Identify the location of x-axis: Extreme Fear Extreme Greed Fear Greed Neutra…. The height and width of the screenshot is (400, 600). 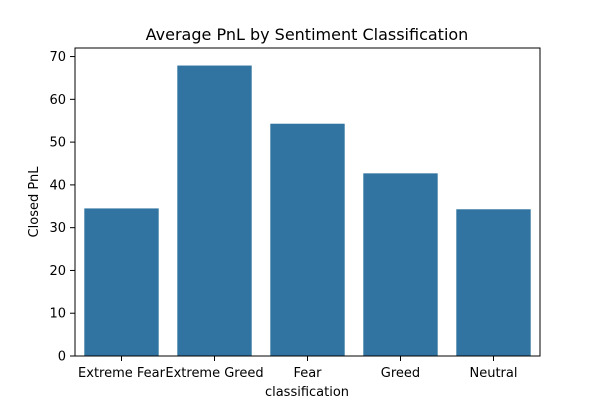
(297, 368).